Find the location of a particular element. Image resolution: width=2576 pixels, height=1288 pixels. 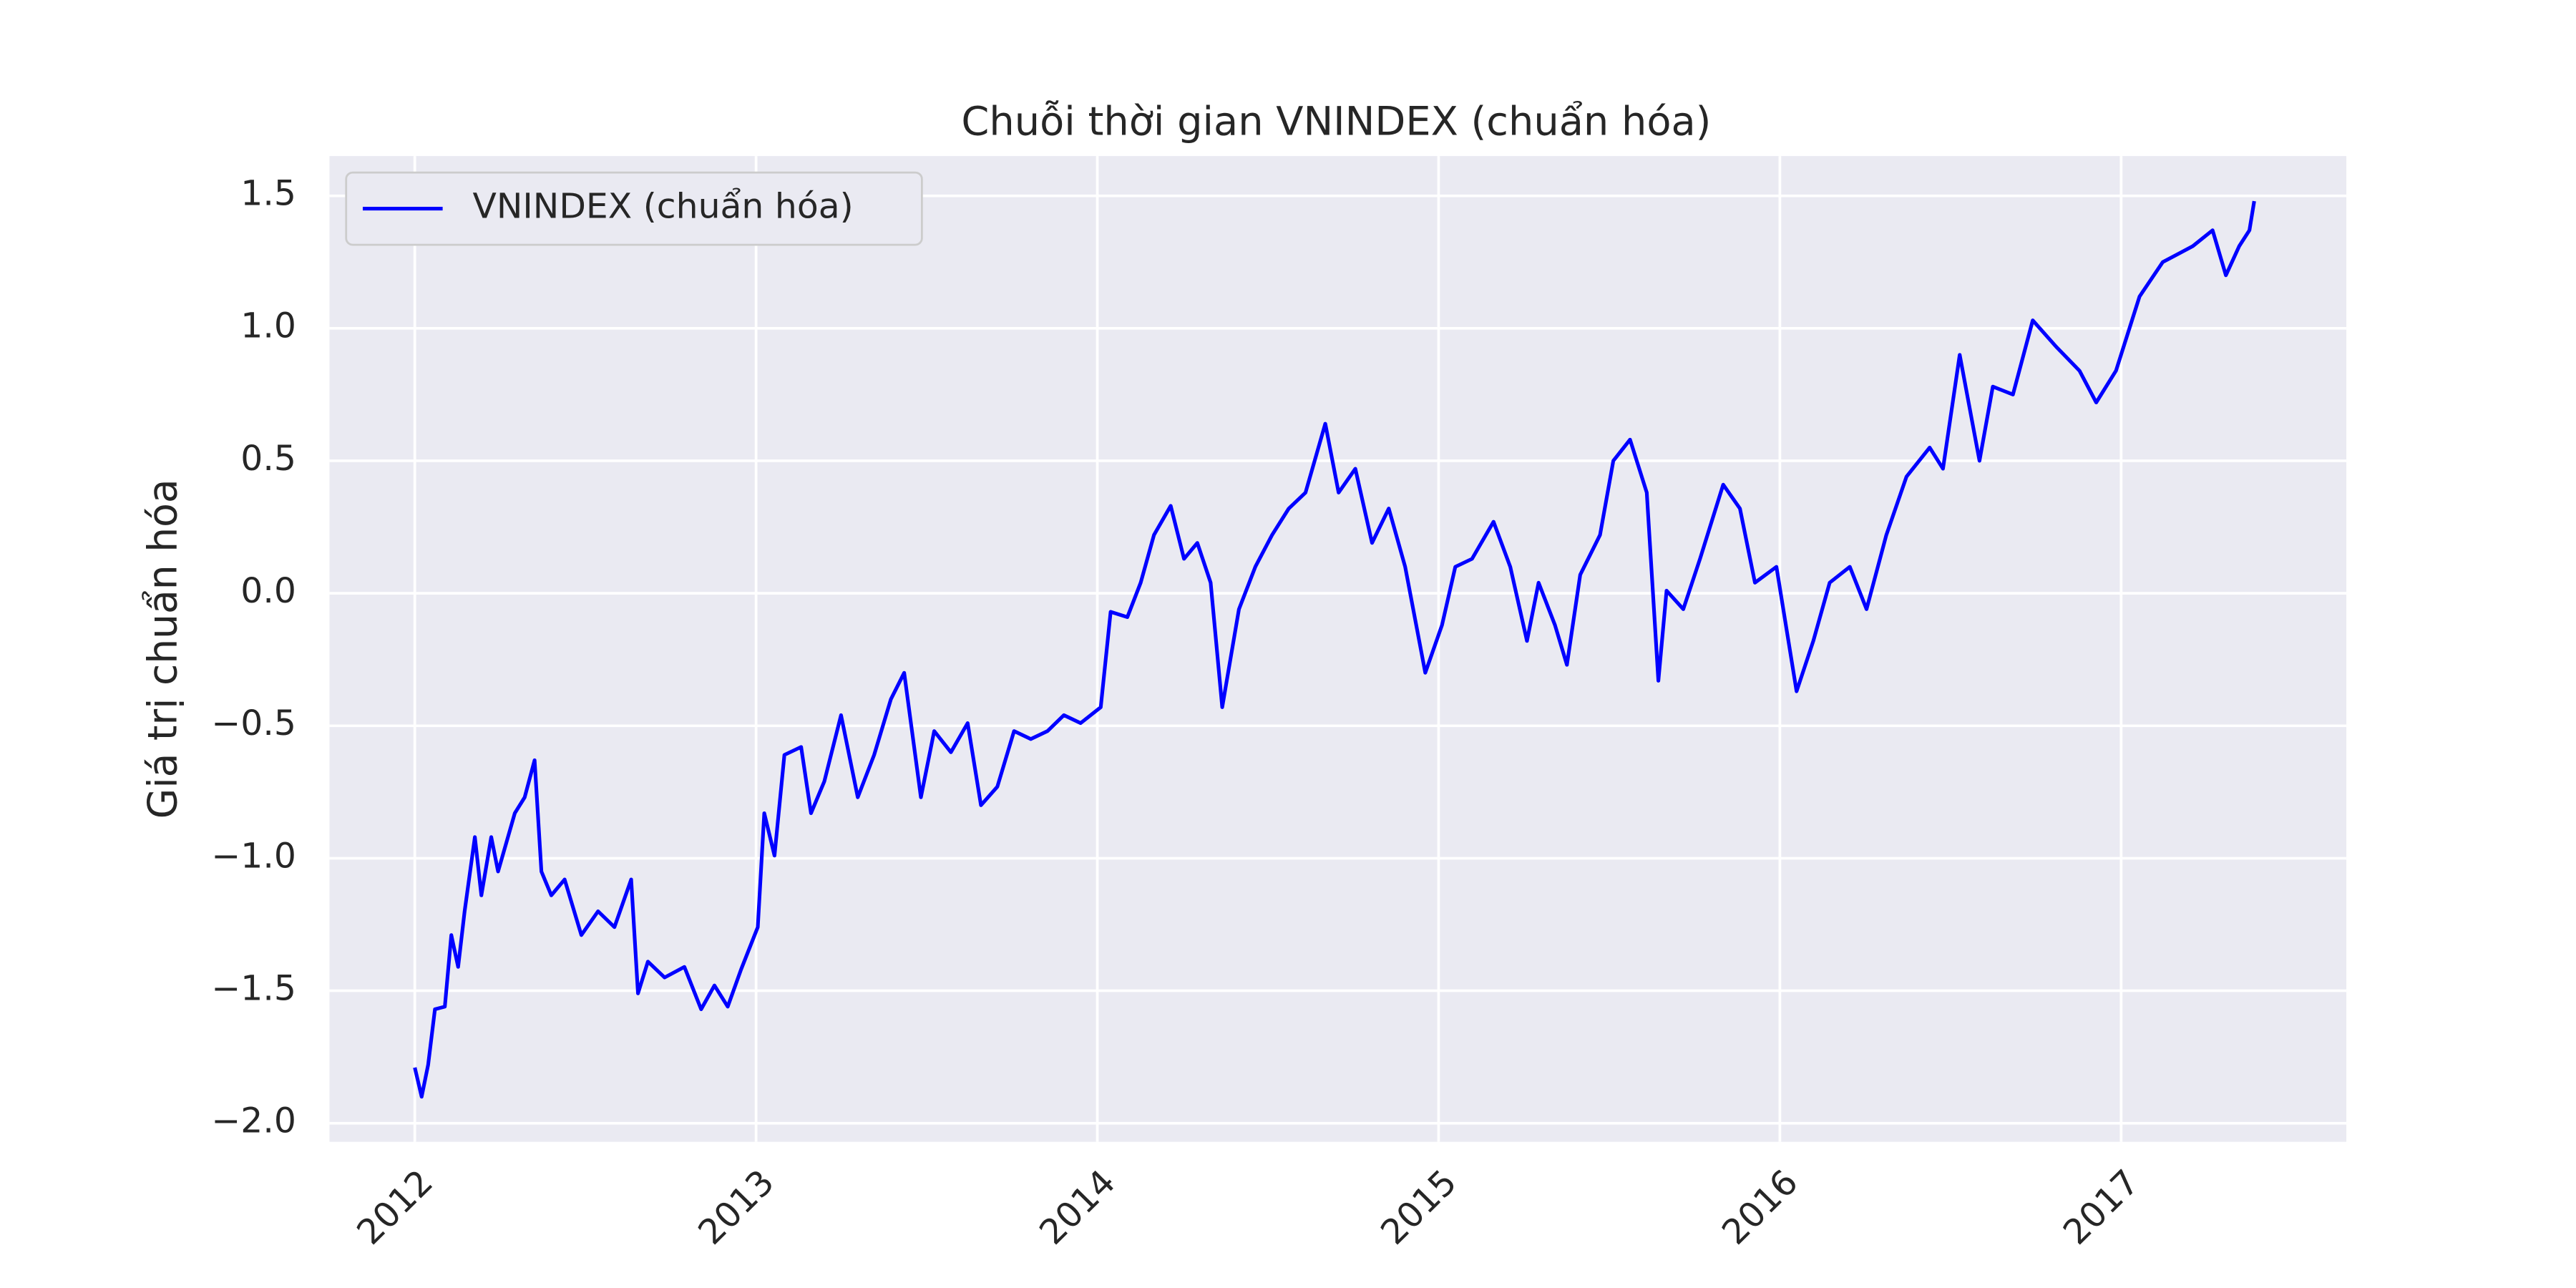

x-tick-label: 2017 is located at coordinates (2101, 1207).